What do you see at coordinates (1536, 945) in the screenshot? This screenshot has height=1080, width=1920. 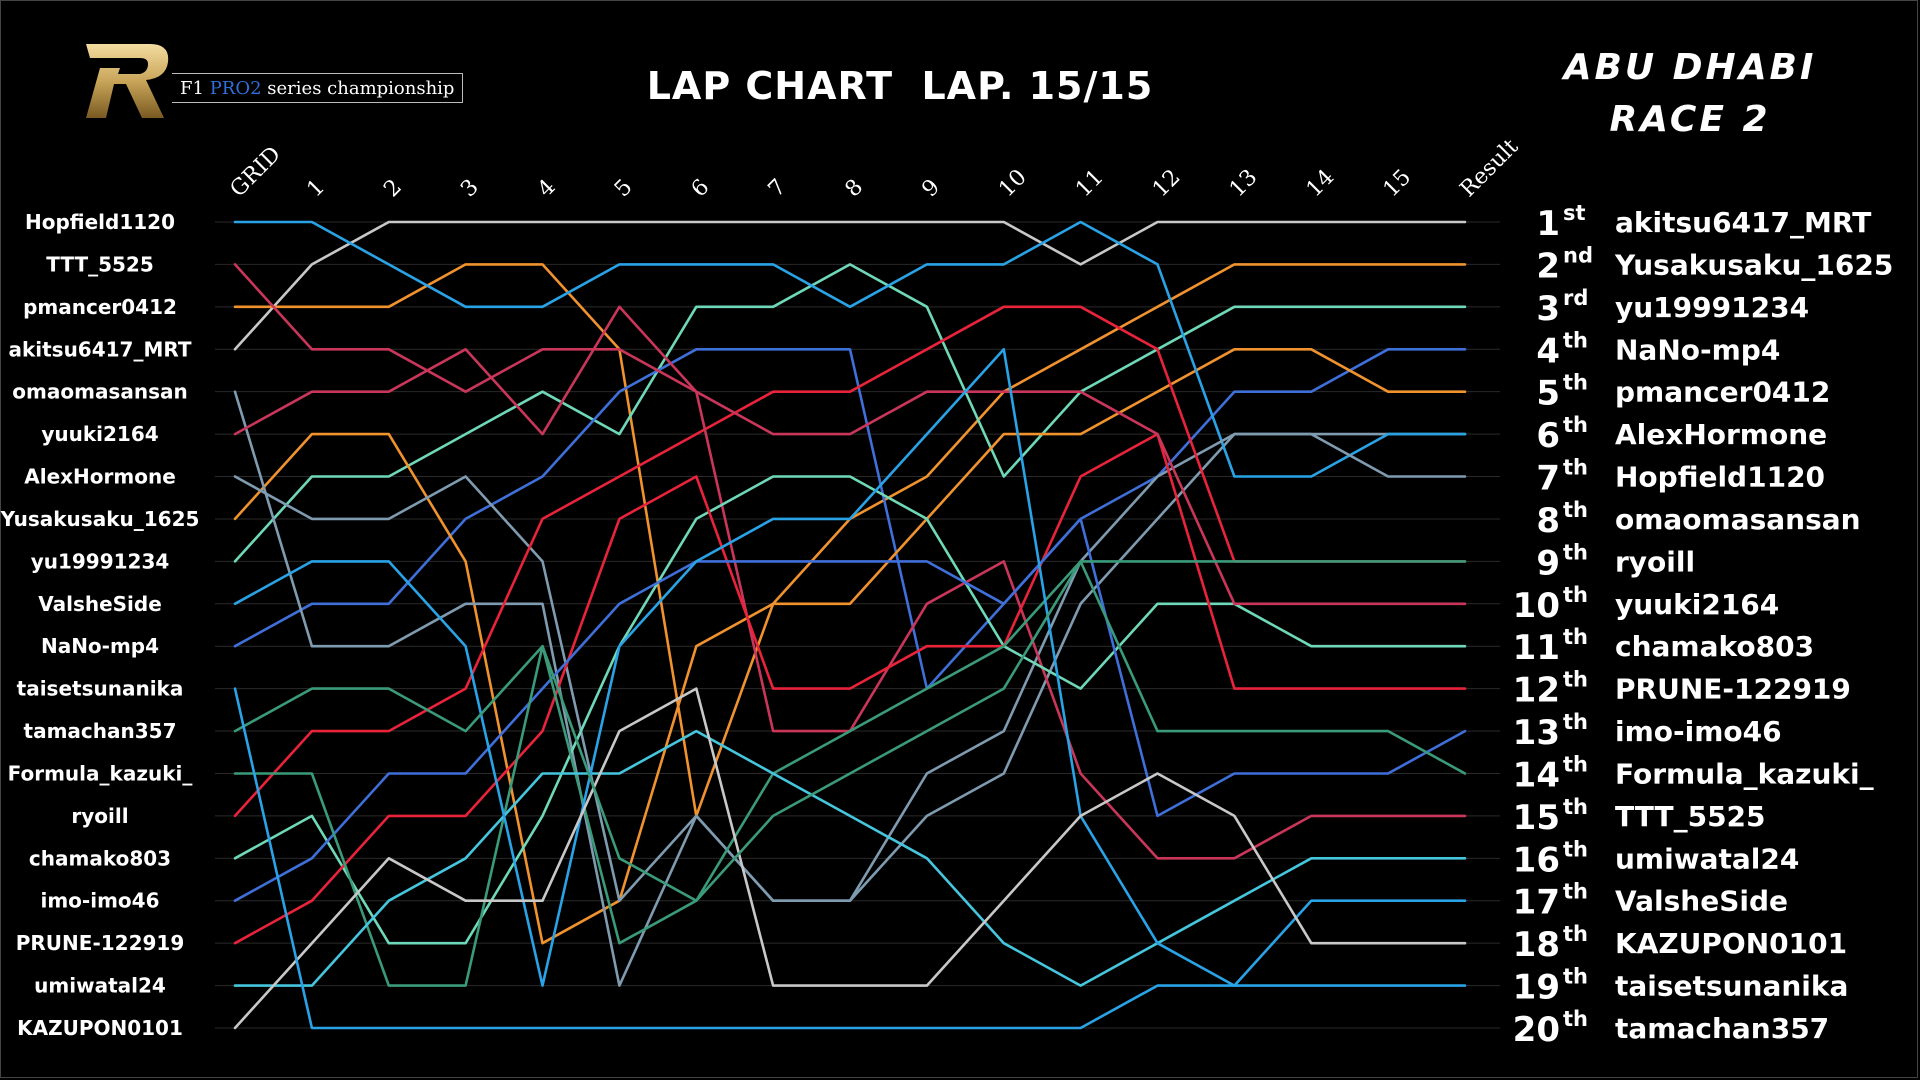 I see `result-position: 18` at bounding box center [1536, 945].